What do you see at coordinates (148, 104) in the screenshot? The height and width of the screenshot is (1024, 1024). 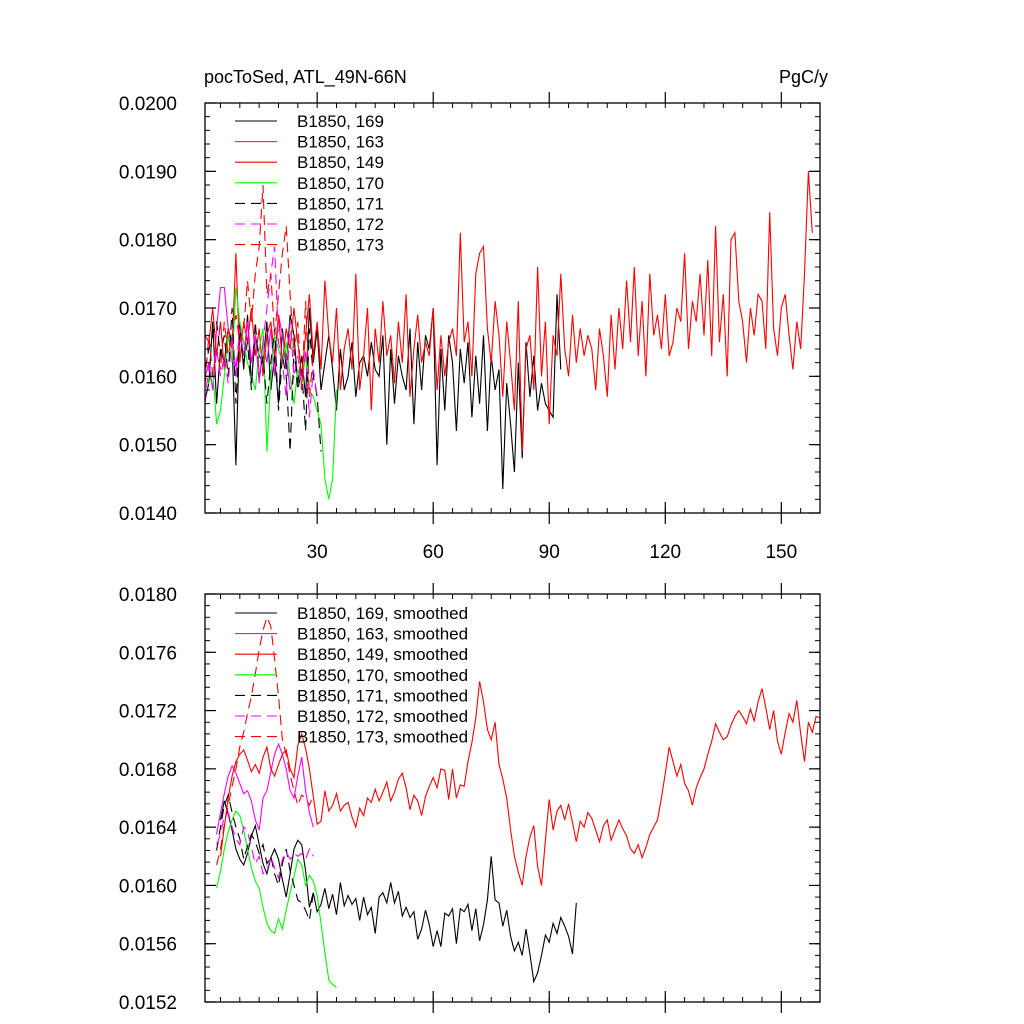 I see `y-tick-label: 0.0200` at bounding box center [148, 104].